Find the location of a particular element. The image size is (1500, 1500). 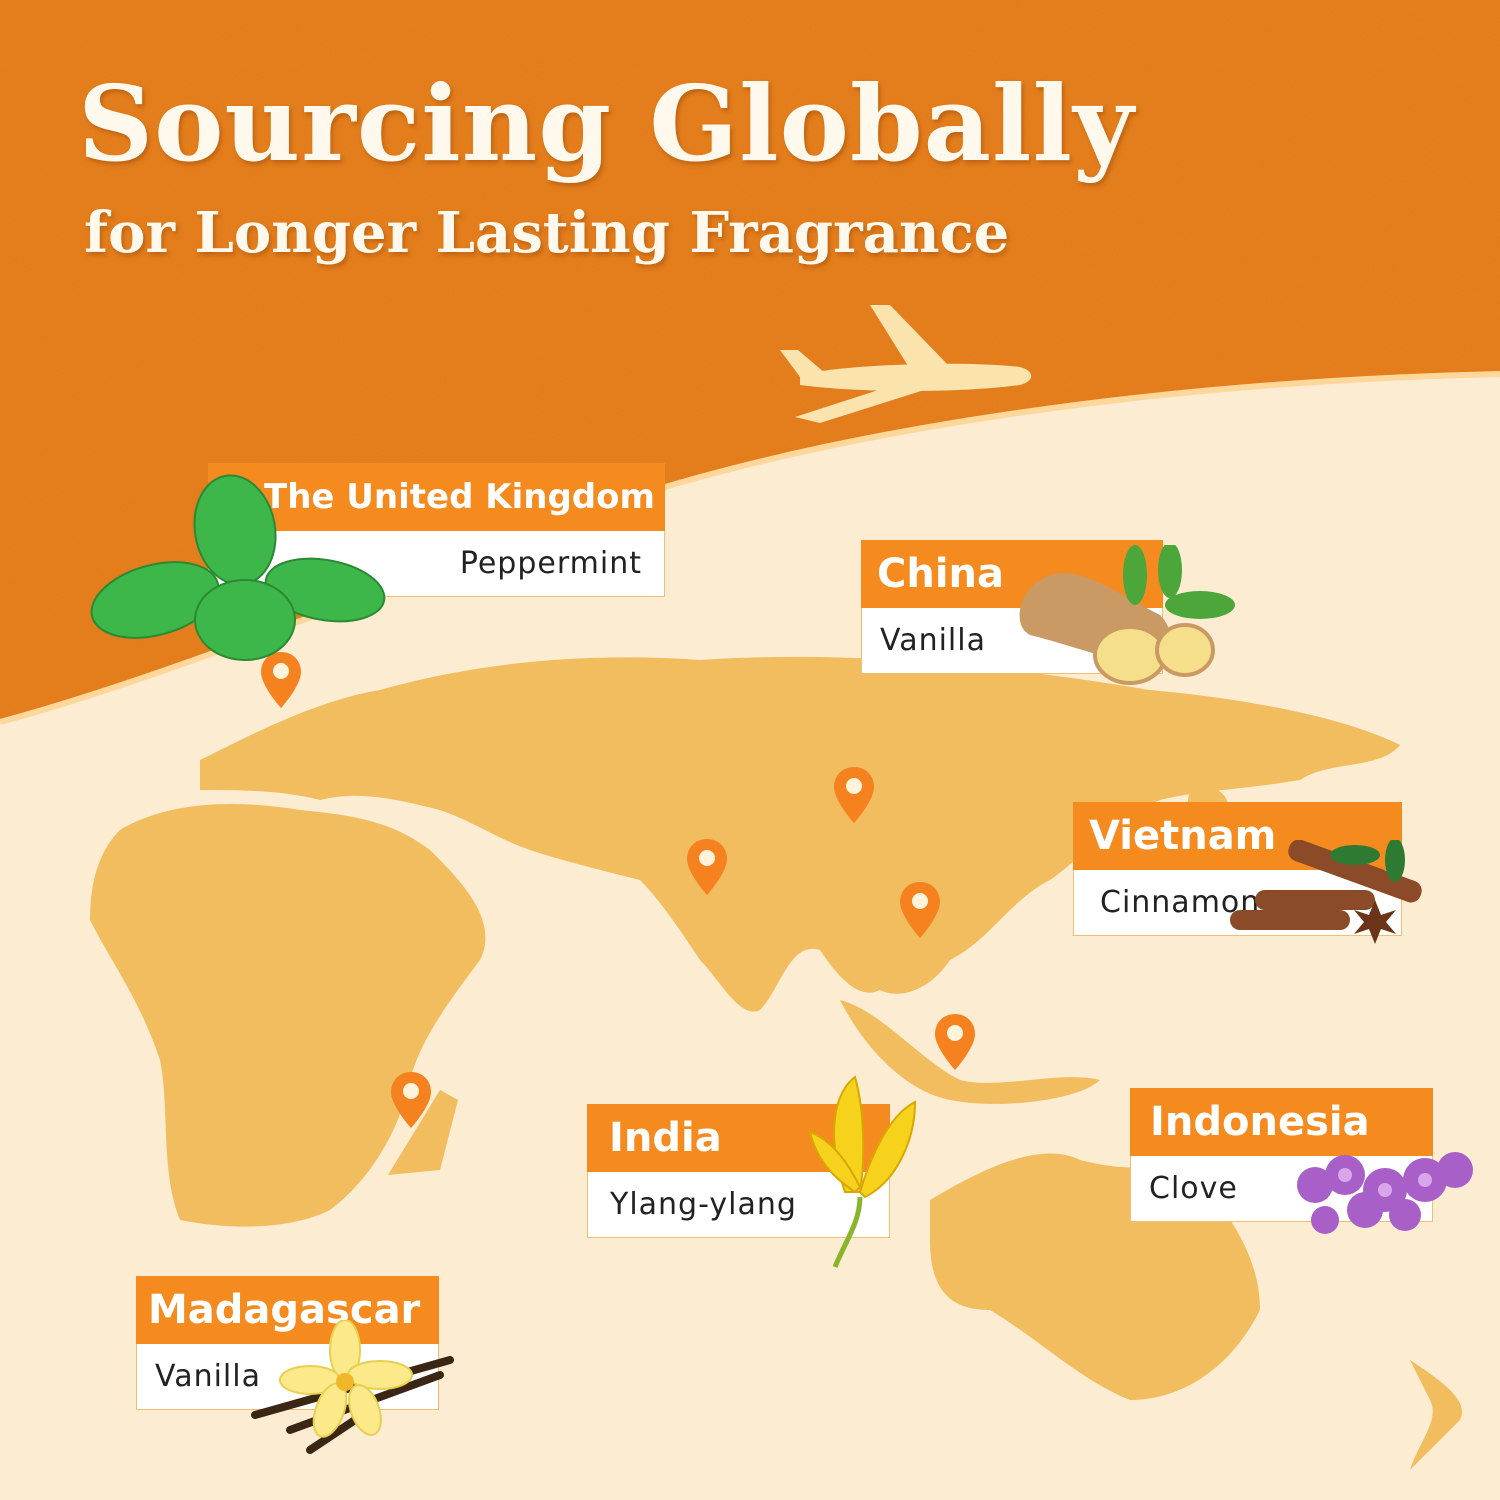

lilac-flower-icon is located at coordinates (1385, 1193).